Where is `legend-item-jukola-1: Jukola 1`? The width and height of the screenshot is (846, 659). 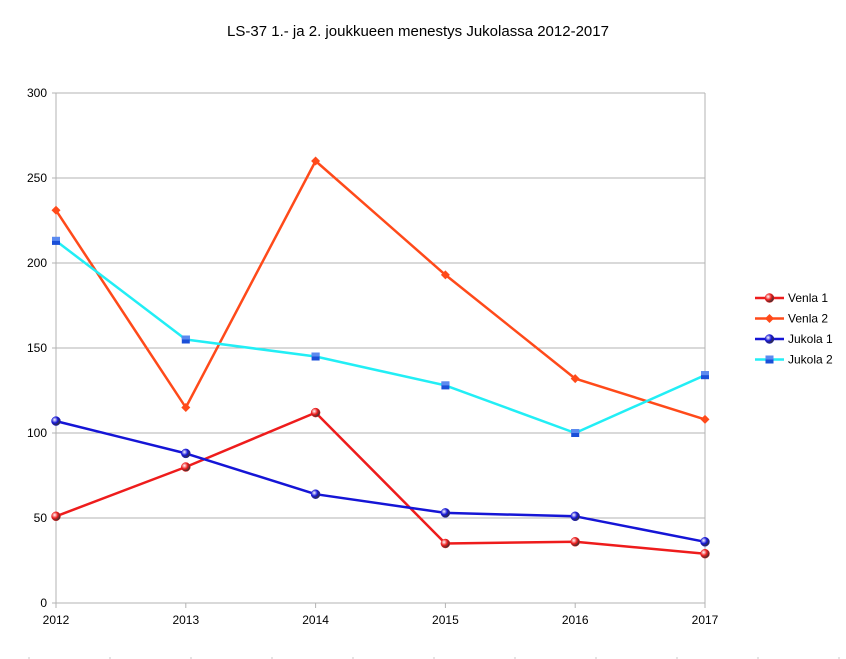
legend-item-jukola-1: Jukola 1 is located at coordinates (794, 339).